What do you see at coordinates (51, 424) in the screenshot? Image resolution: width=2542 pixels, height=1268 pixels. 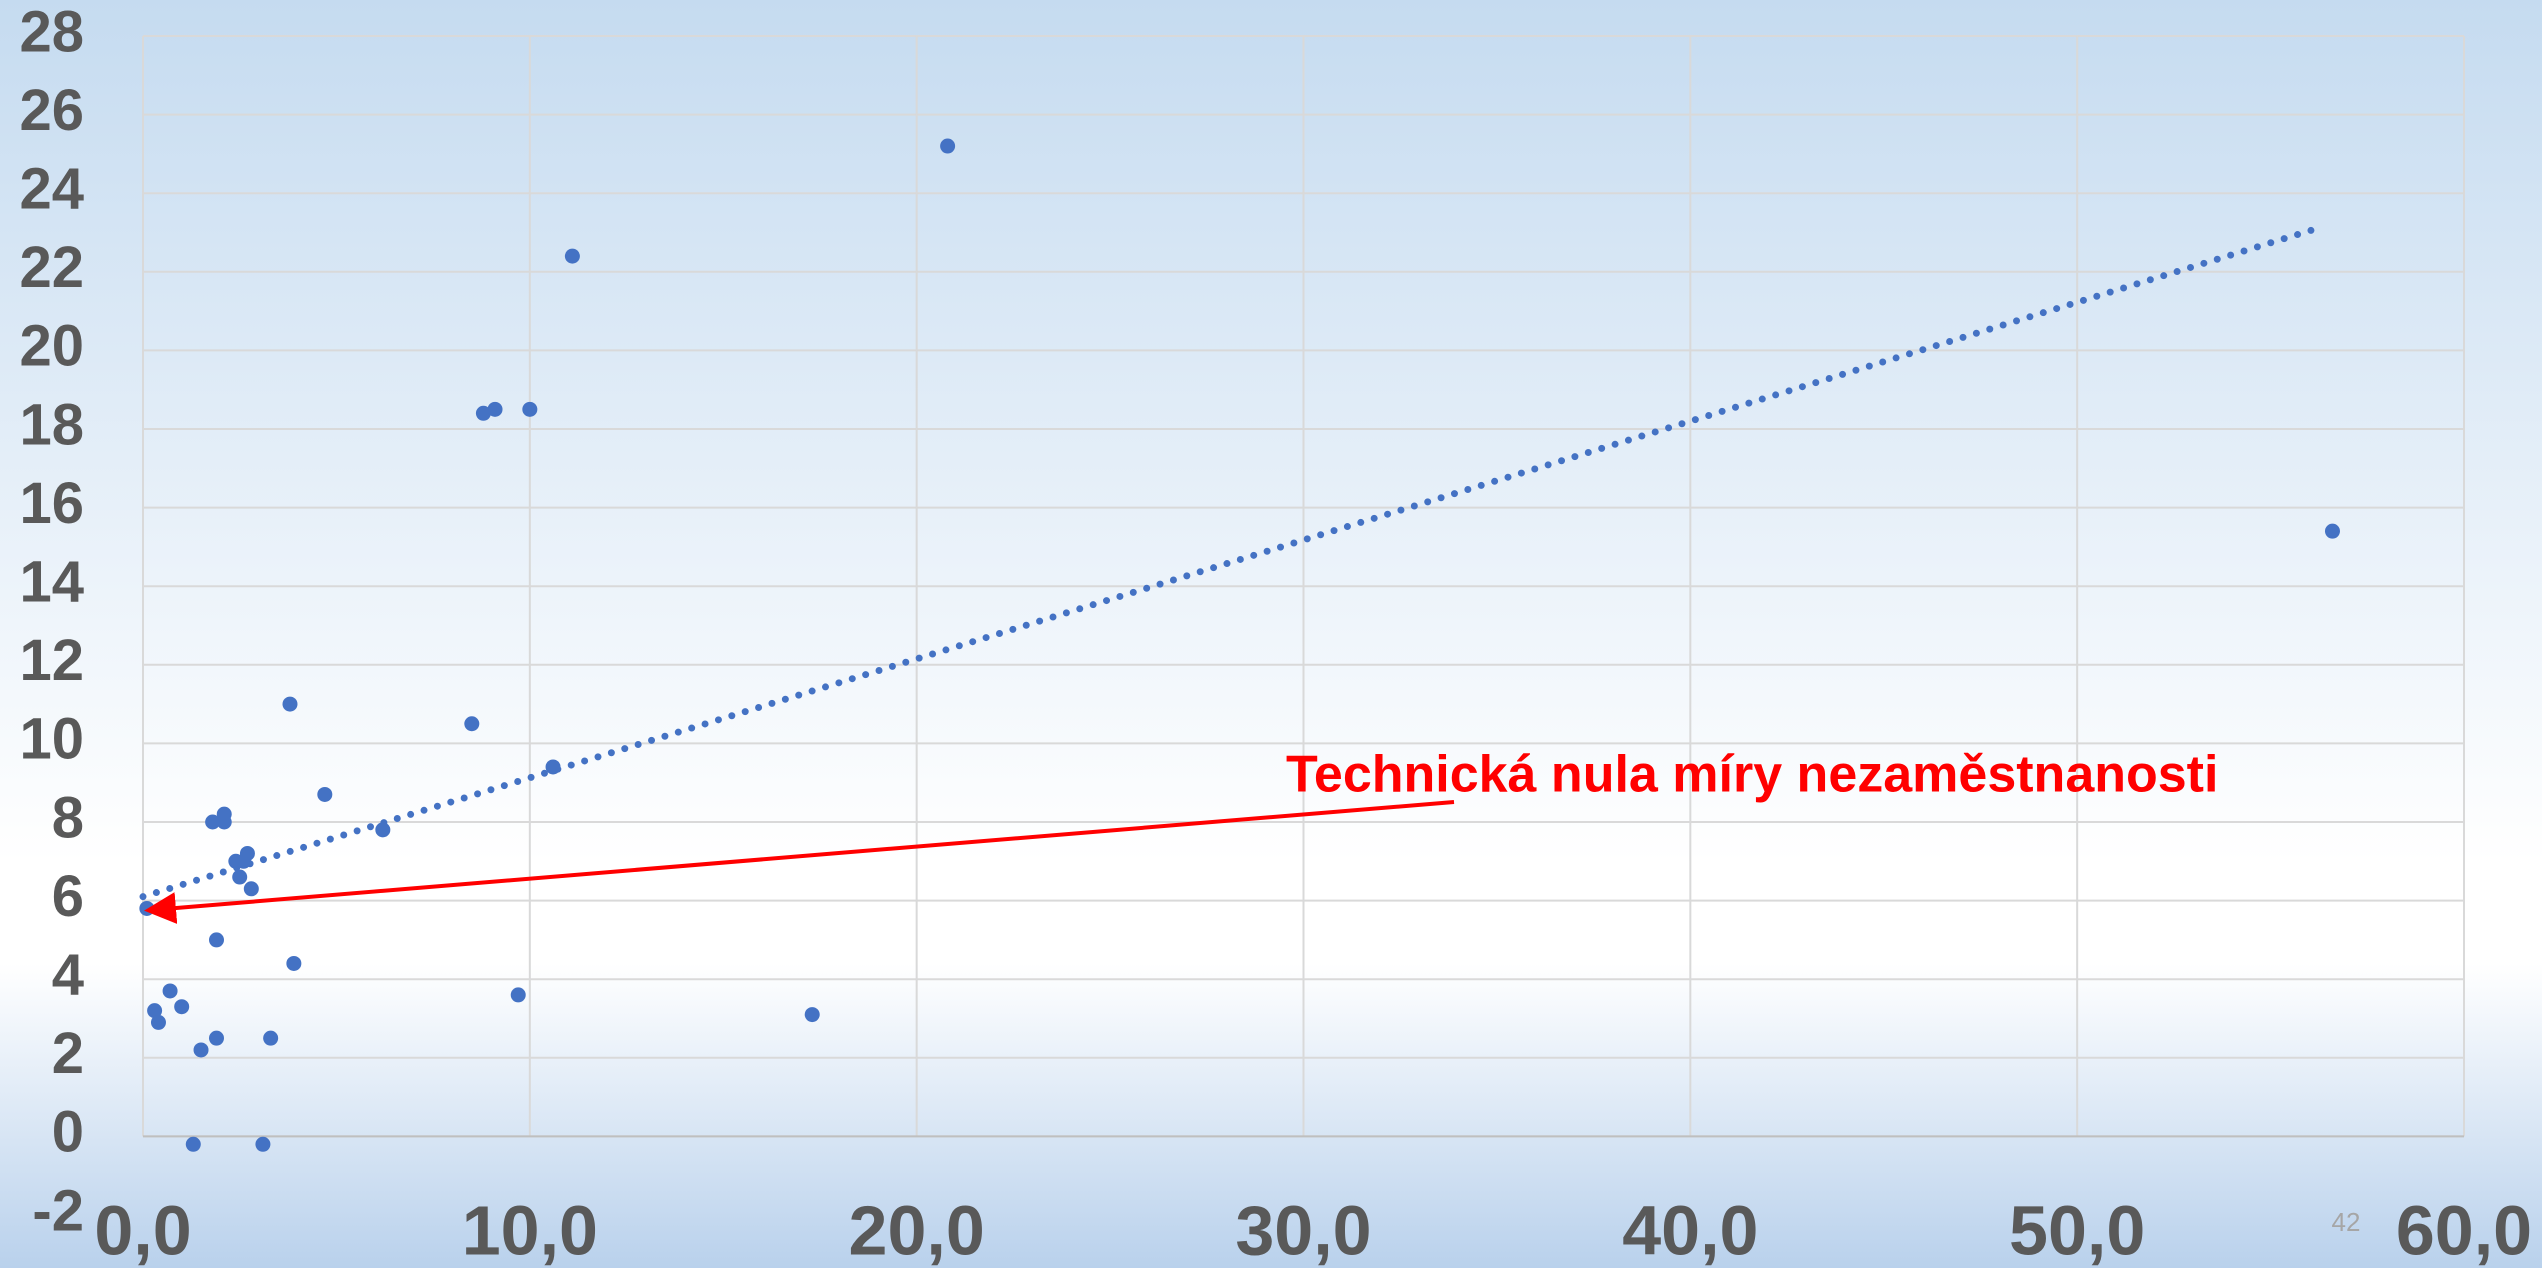 I see `y-tick-label: 18` at bounding box center [51, 424].